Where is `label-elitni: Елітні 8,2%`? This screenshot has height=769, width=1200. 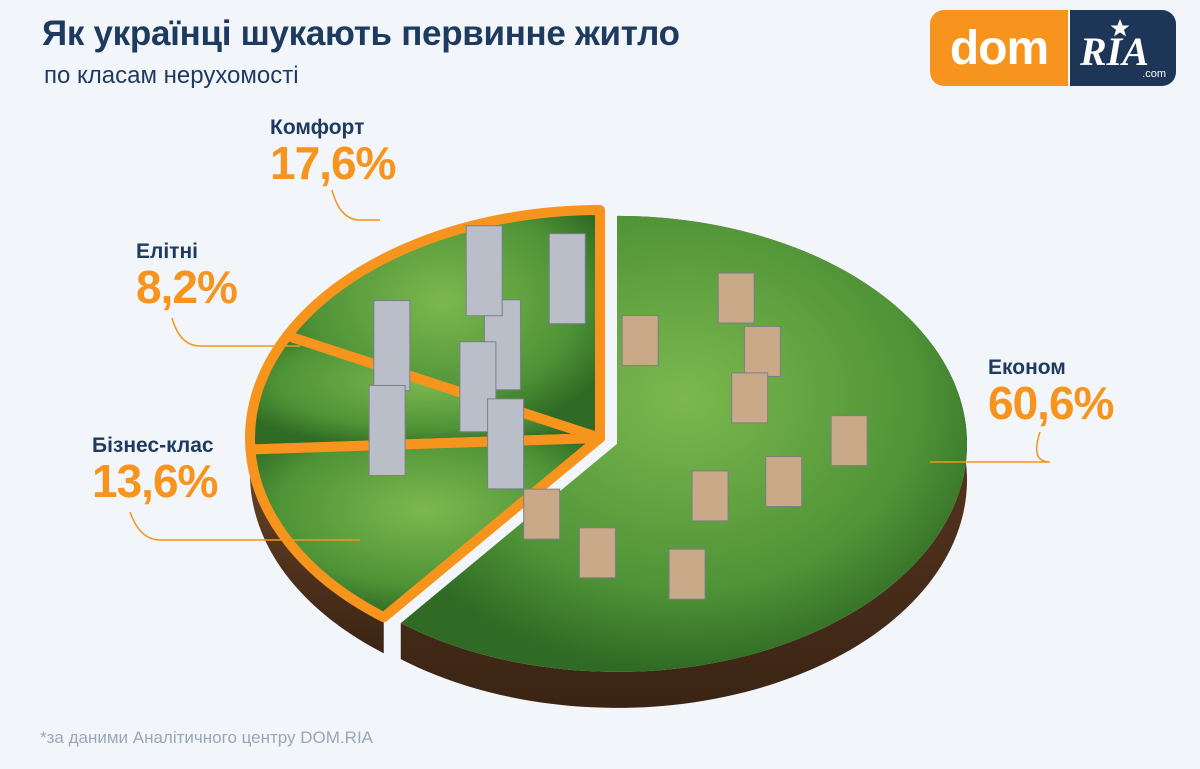 label-elitni: Елітні 8,2% is located at coordinates (187, 276).